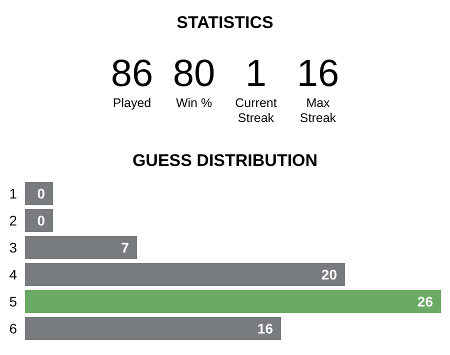  Describe the element at coordinates (225, 22) in the screenshot. I see `text: STATISTICS` at that location.